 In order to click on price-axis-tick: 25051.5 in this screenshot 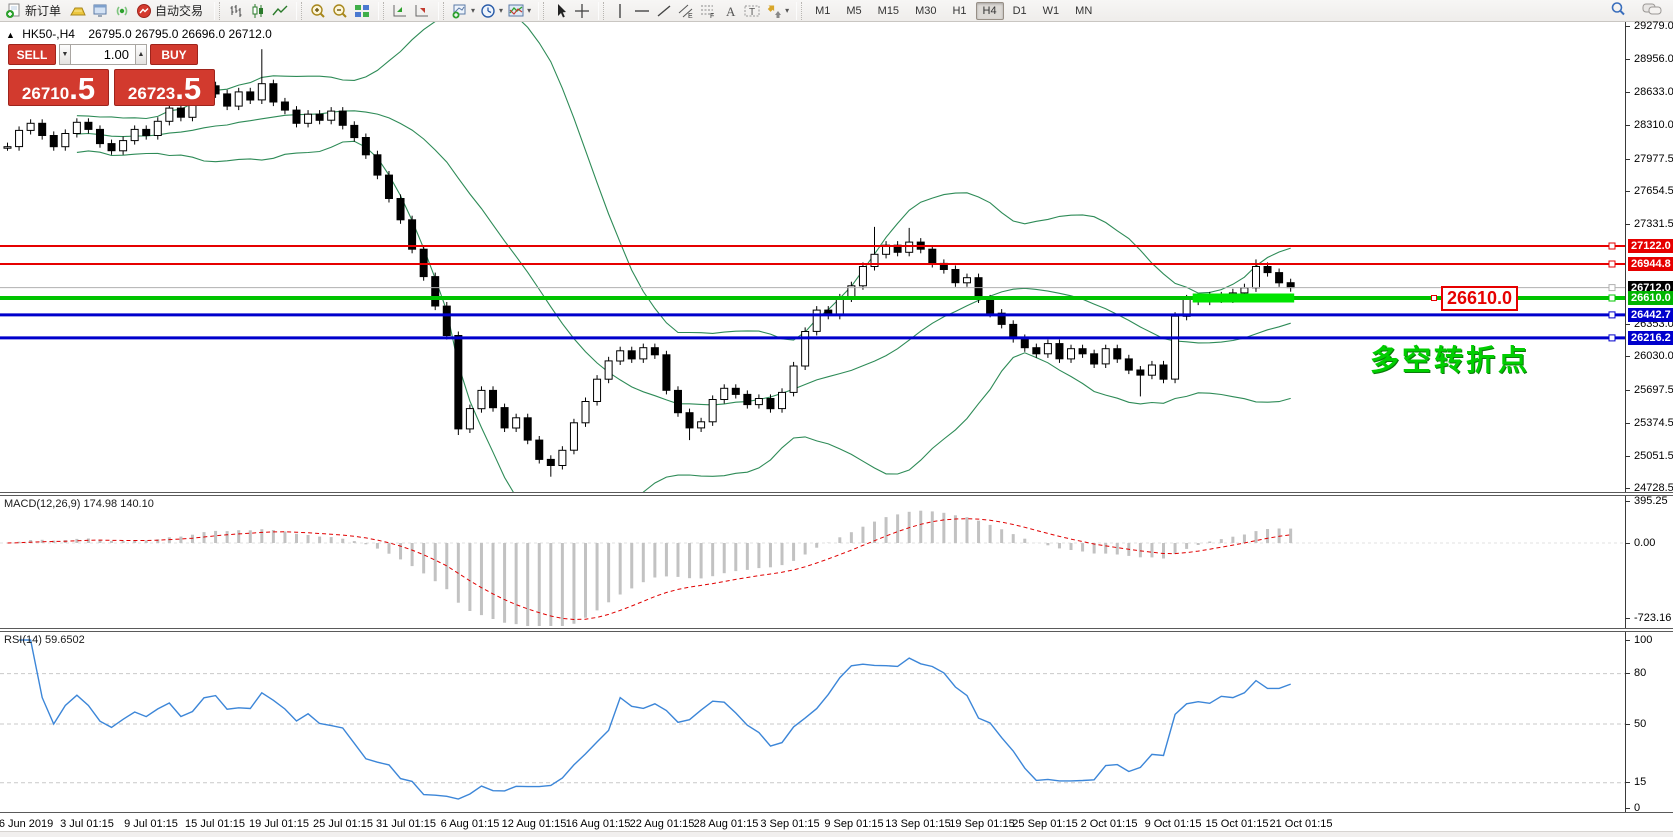, I will do `click(1653, 456)`.